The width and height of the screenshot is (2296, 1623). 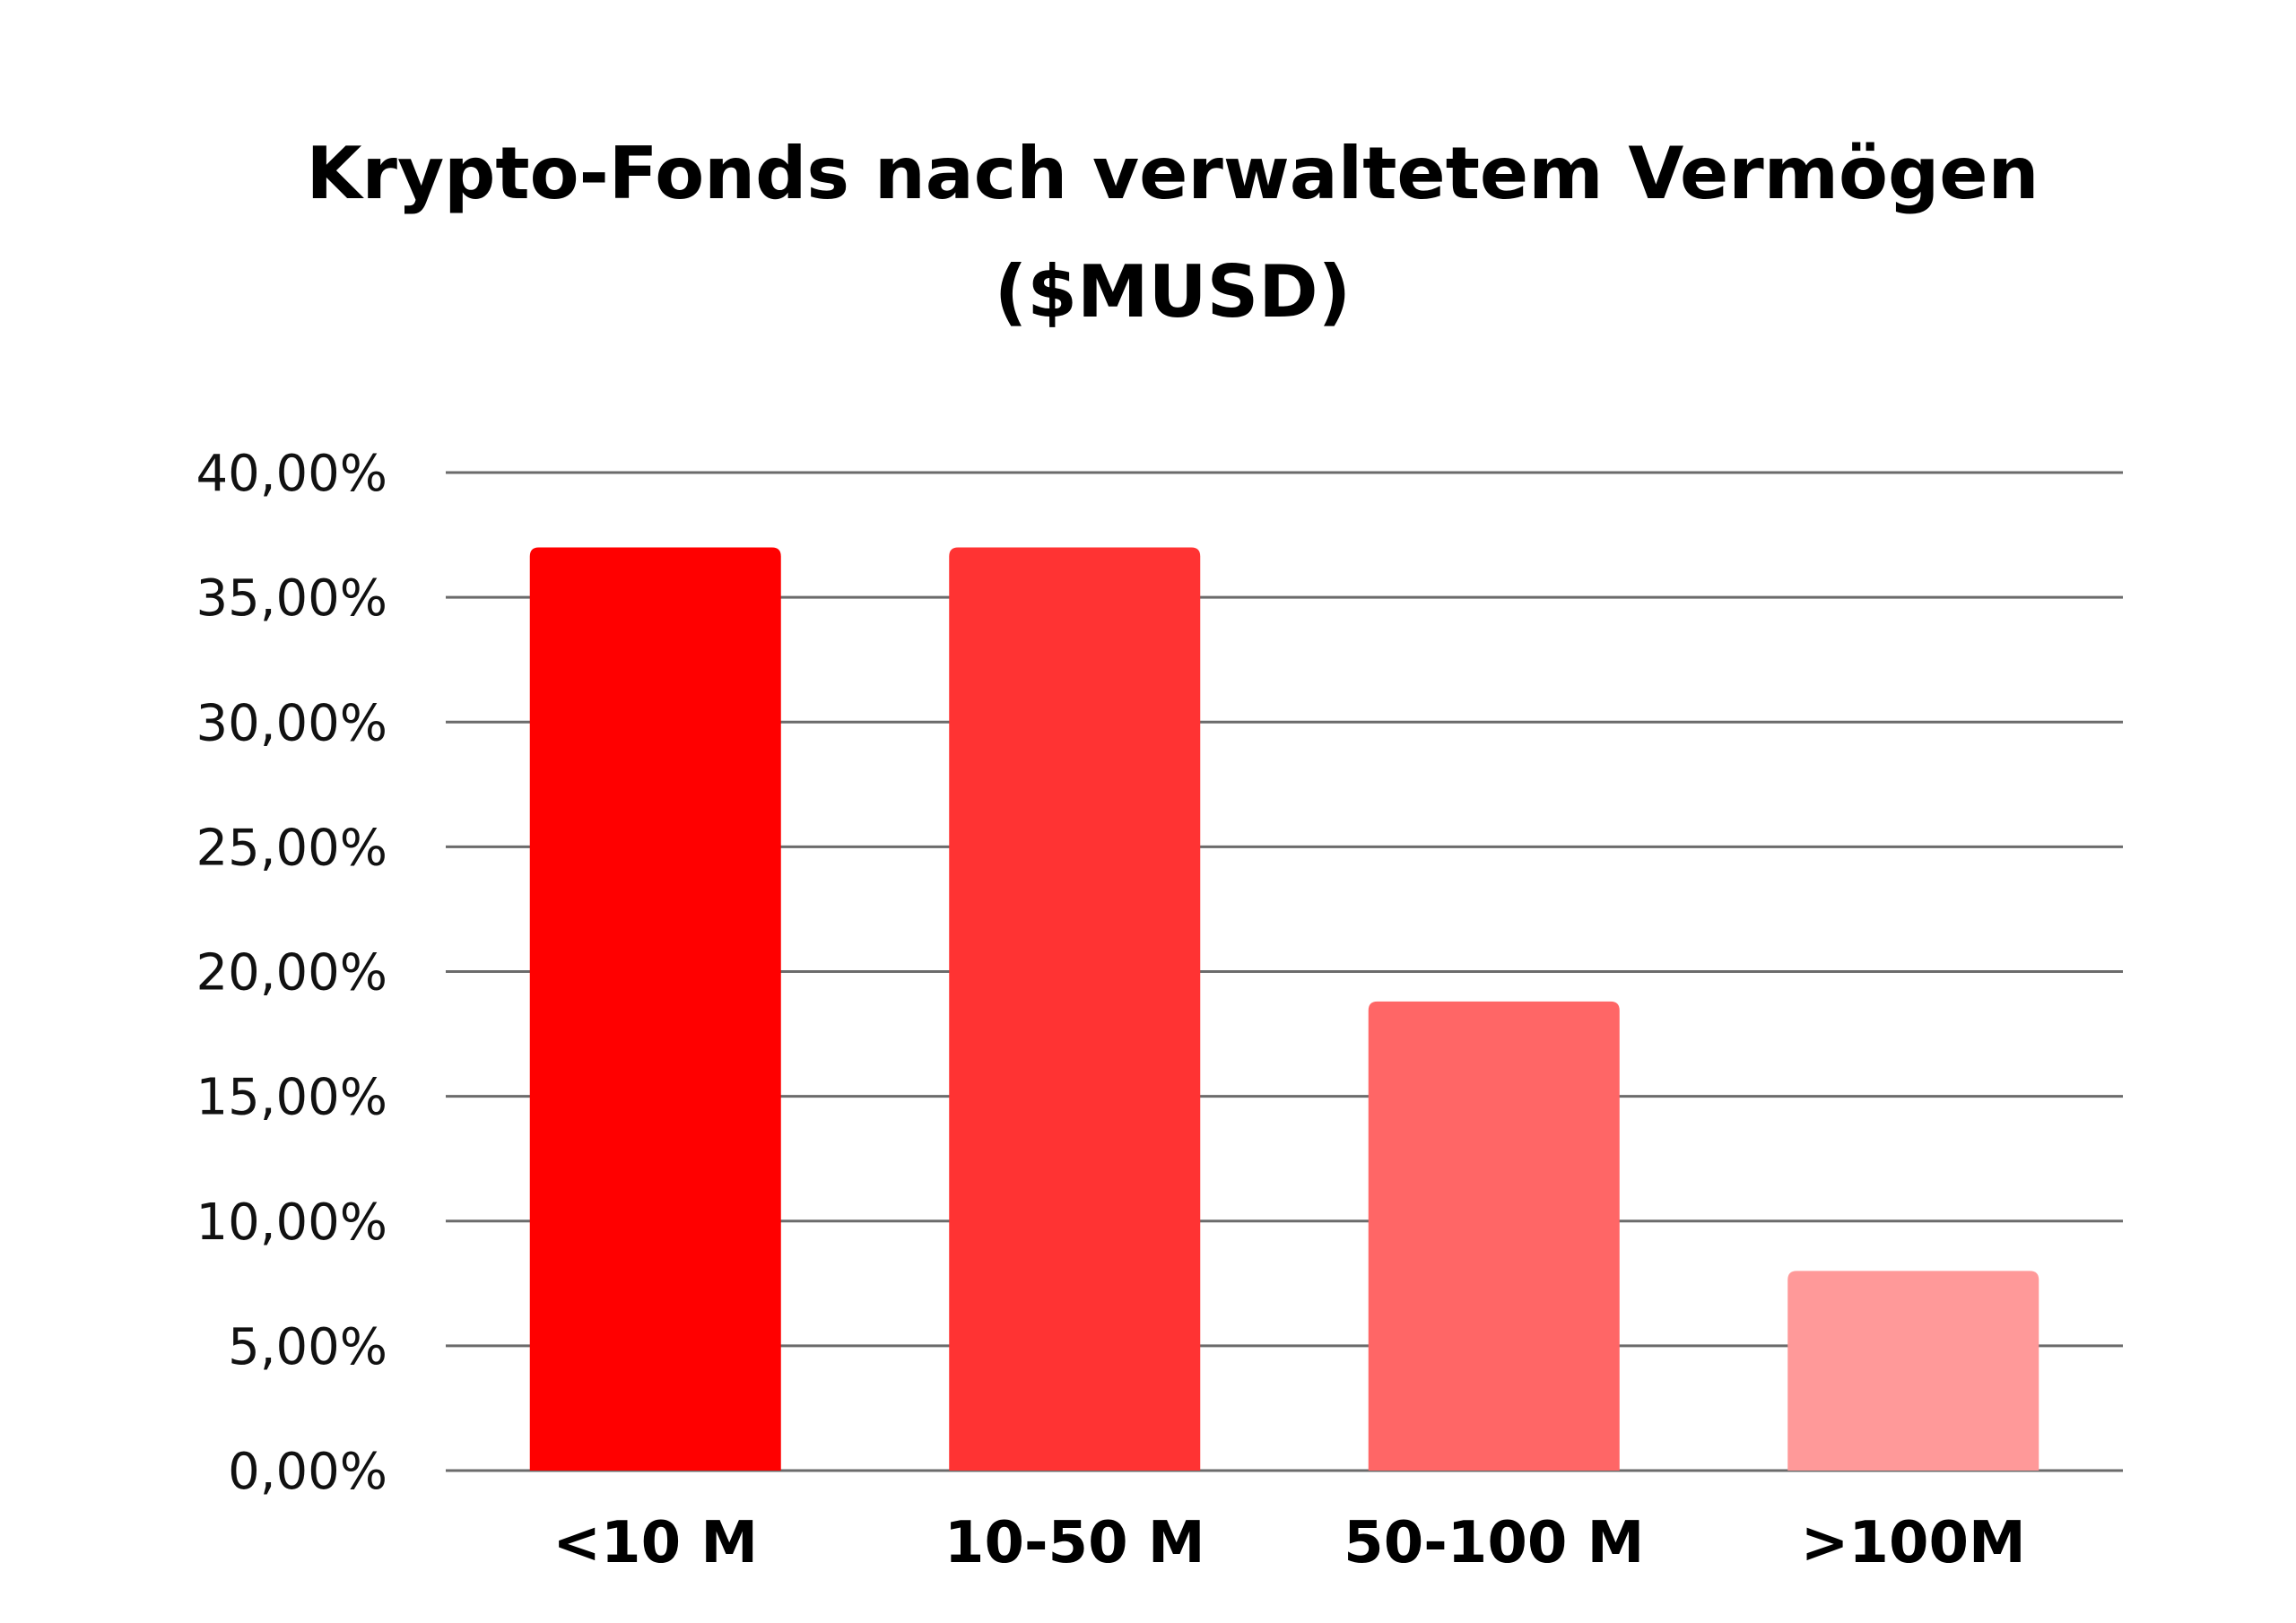 I want to click on y-tick-label: 15,00%, so click(x=291, y=1098).